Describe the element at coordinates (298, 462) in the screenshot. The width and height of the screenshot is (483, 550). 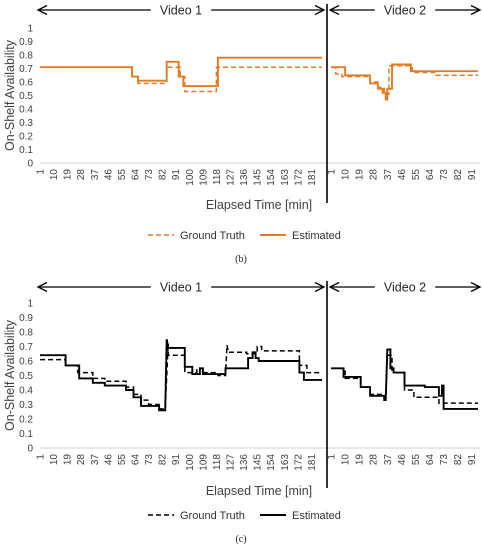
I see `x-tick-label: 172` at that location.